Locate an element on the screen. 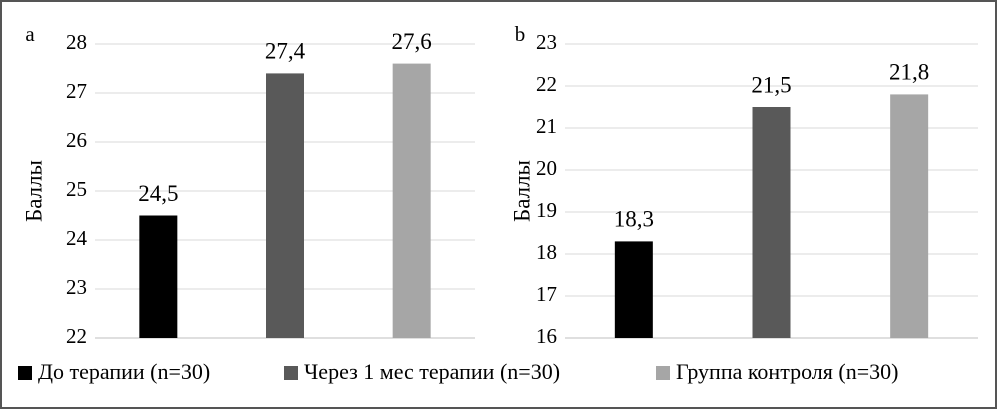 The width and height of the screenshot is (997, 409). data-label: 21,5 is located at coordinates (771, 84).